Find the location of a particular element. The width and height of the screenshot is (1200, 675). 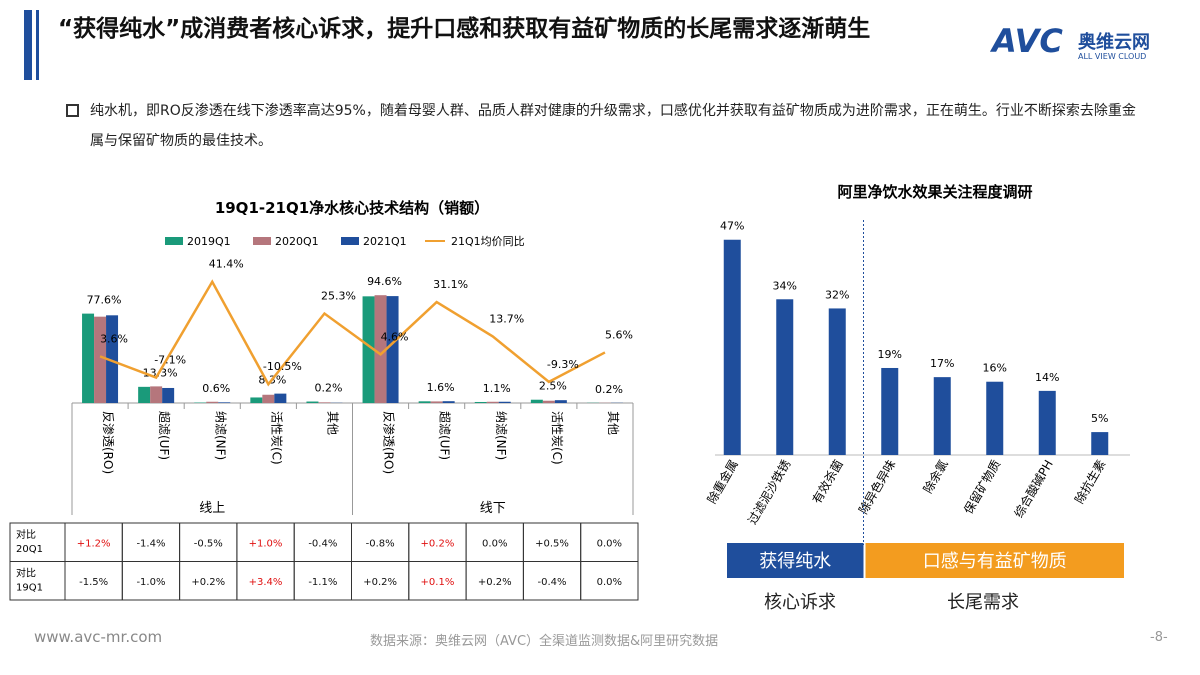

page-title: “获得纯水”成消费者核心诉求，提升口感和获取有益矿物质的长尾需求逐渐萌生 is located at coordinates (464, 29).